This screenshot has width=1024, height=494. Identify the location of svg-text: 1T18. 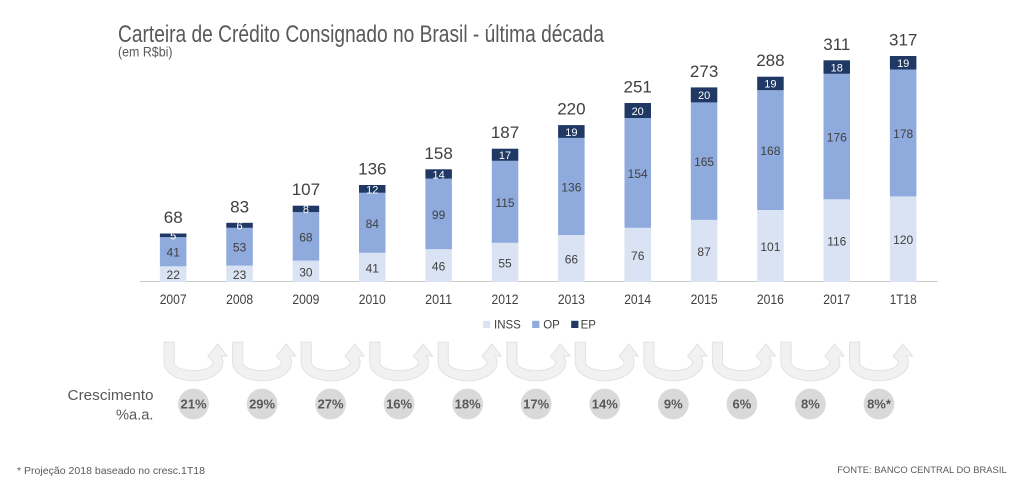
(903, 299).